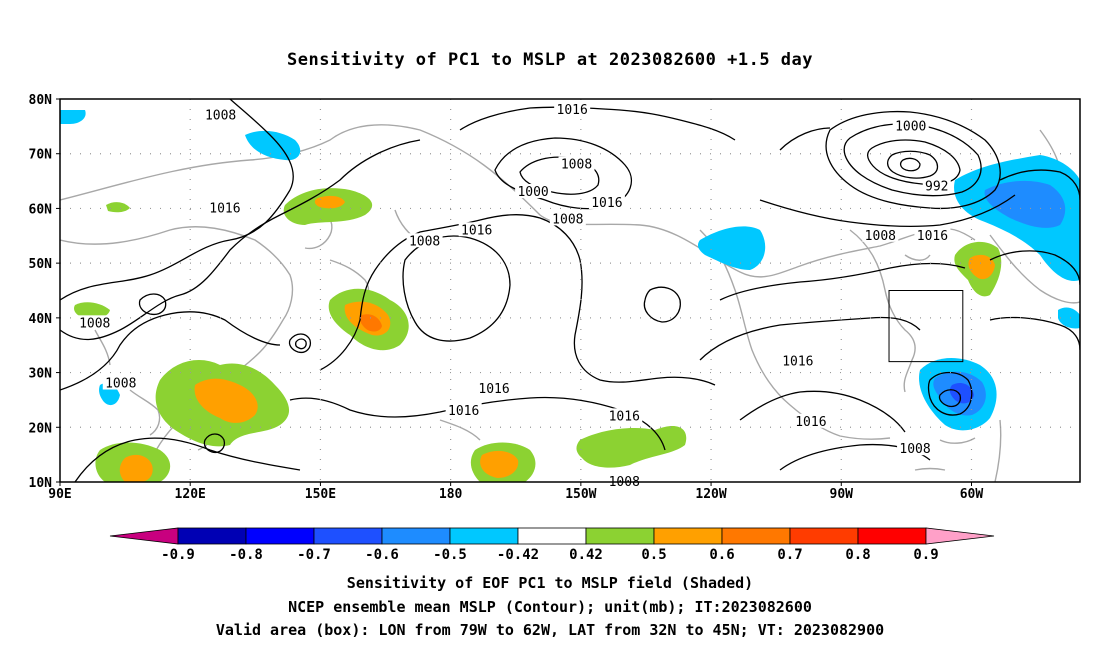  I want to click on colorbar-label: -0.6, so click(382, 555).